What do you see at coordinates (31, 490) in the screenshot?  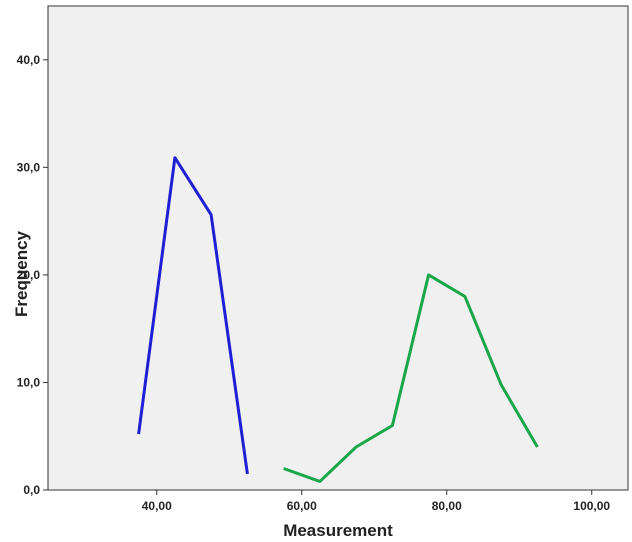 I see `y-tick-label: 0,0` at bounding box center [31, 490].